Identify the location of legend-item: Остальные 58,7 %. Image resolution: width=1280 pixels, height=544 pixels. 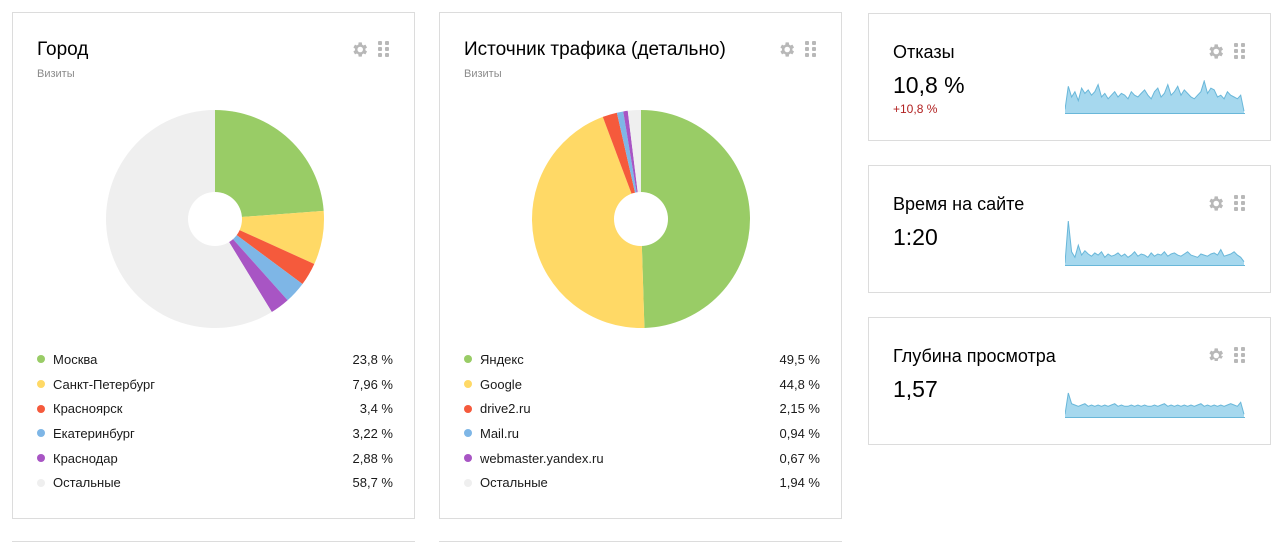
(215, 482).